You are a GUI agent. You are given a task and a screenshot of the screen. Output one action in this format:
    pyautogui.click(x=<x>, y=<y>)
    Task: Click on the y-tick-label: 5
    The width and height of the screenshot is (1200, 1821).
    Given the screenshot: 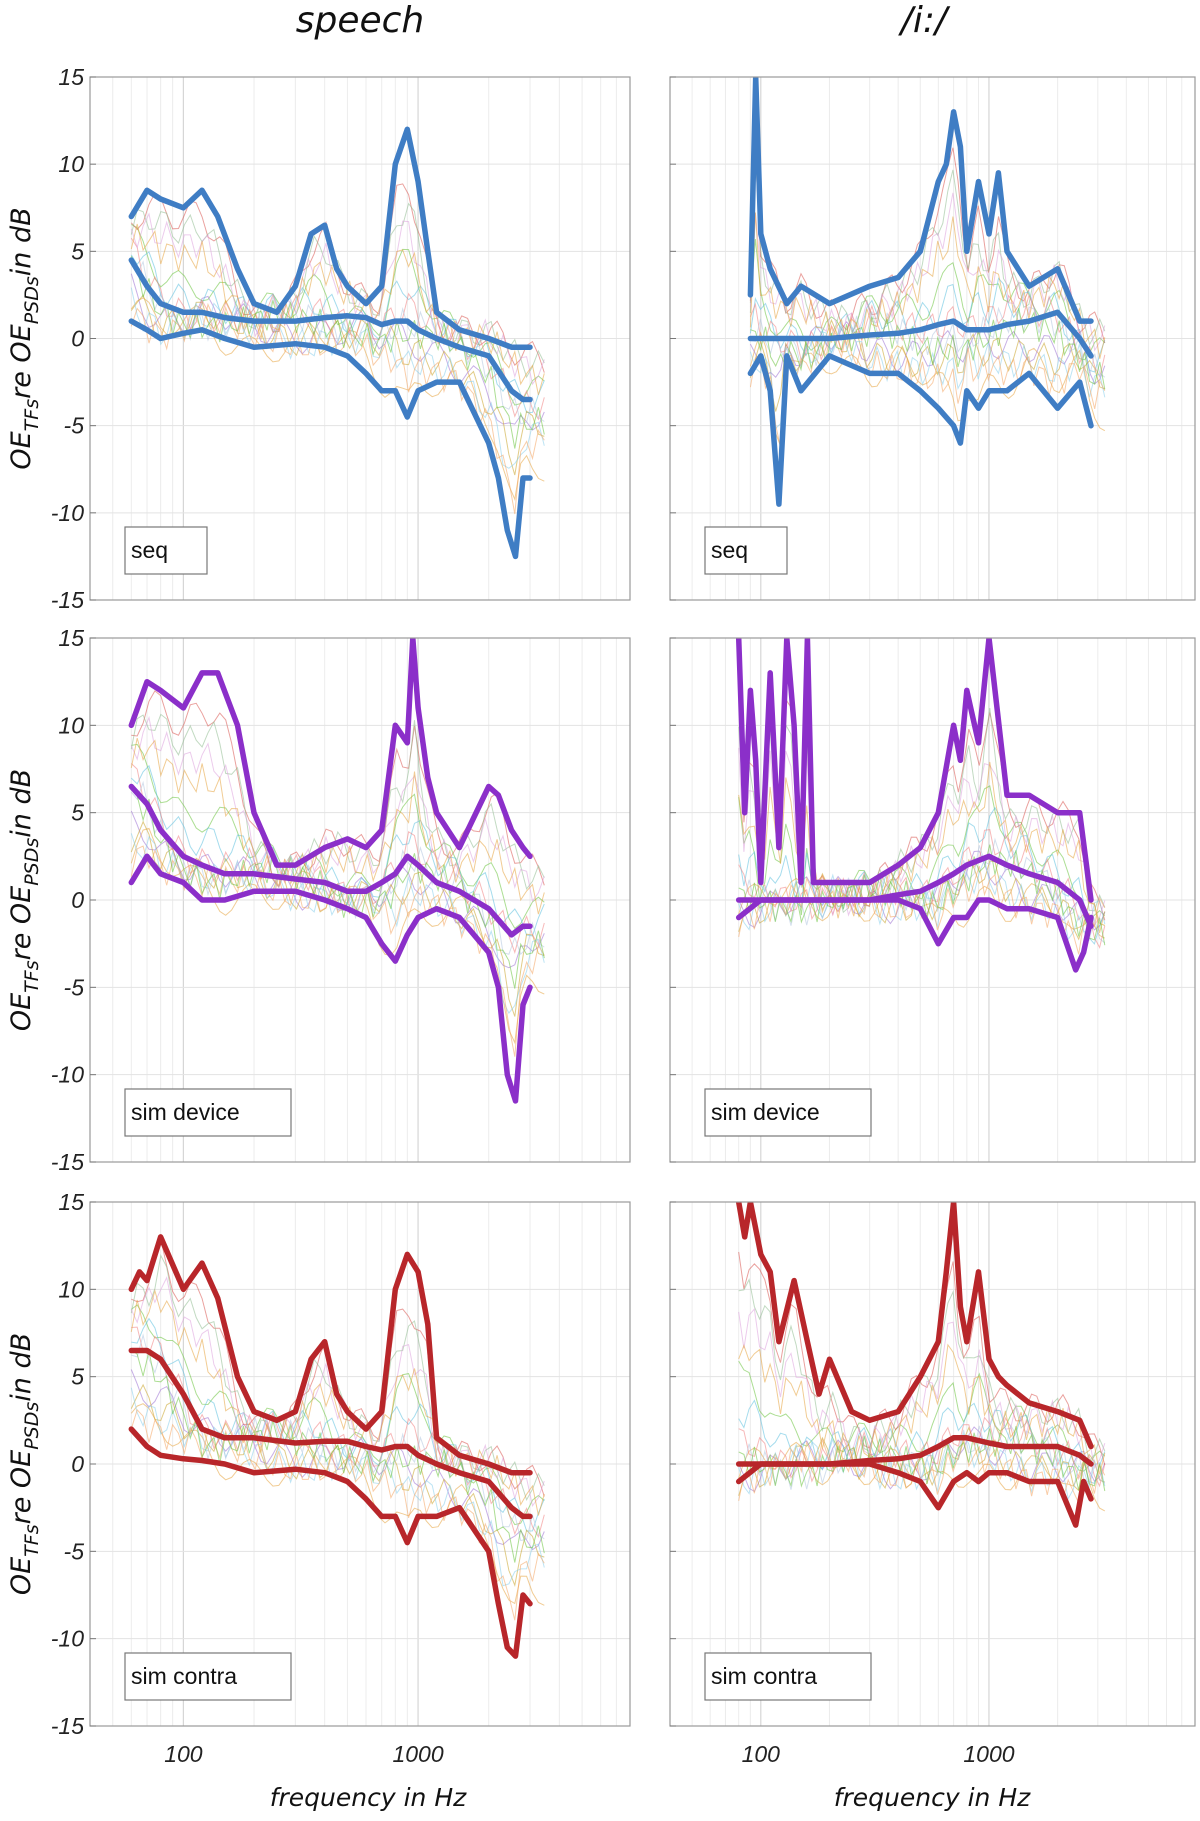 What is the action you would take?
    pyautogui.click(x=77, y=251)
    